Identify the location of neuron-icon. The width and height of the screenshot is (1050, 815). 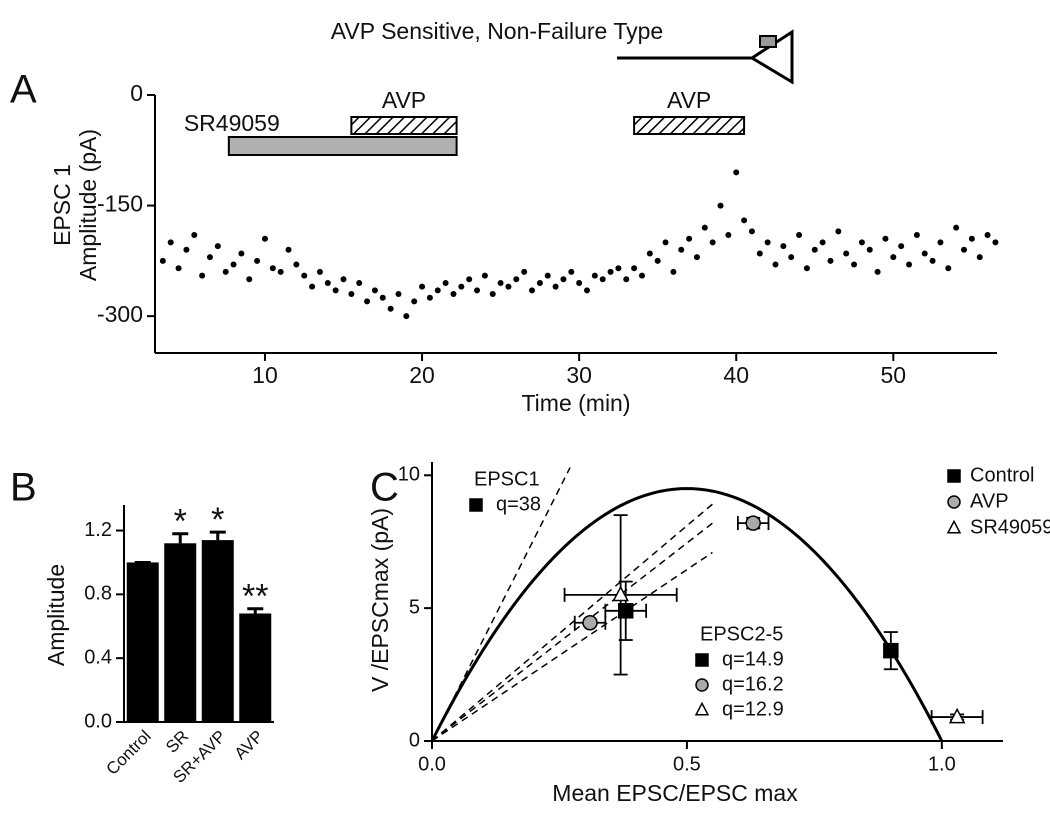
(705, 57).